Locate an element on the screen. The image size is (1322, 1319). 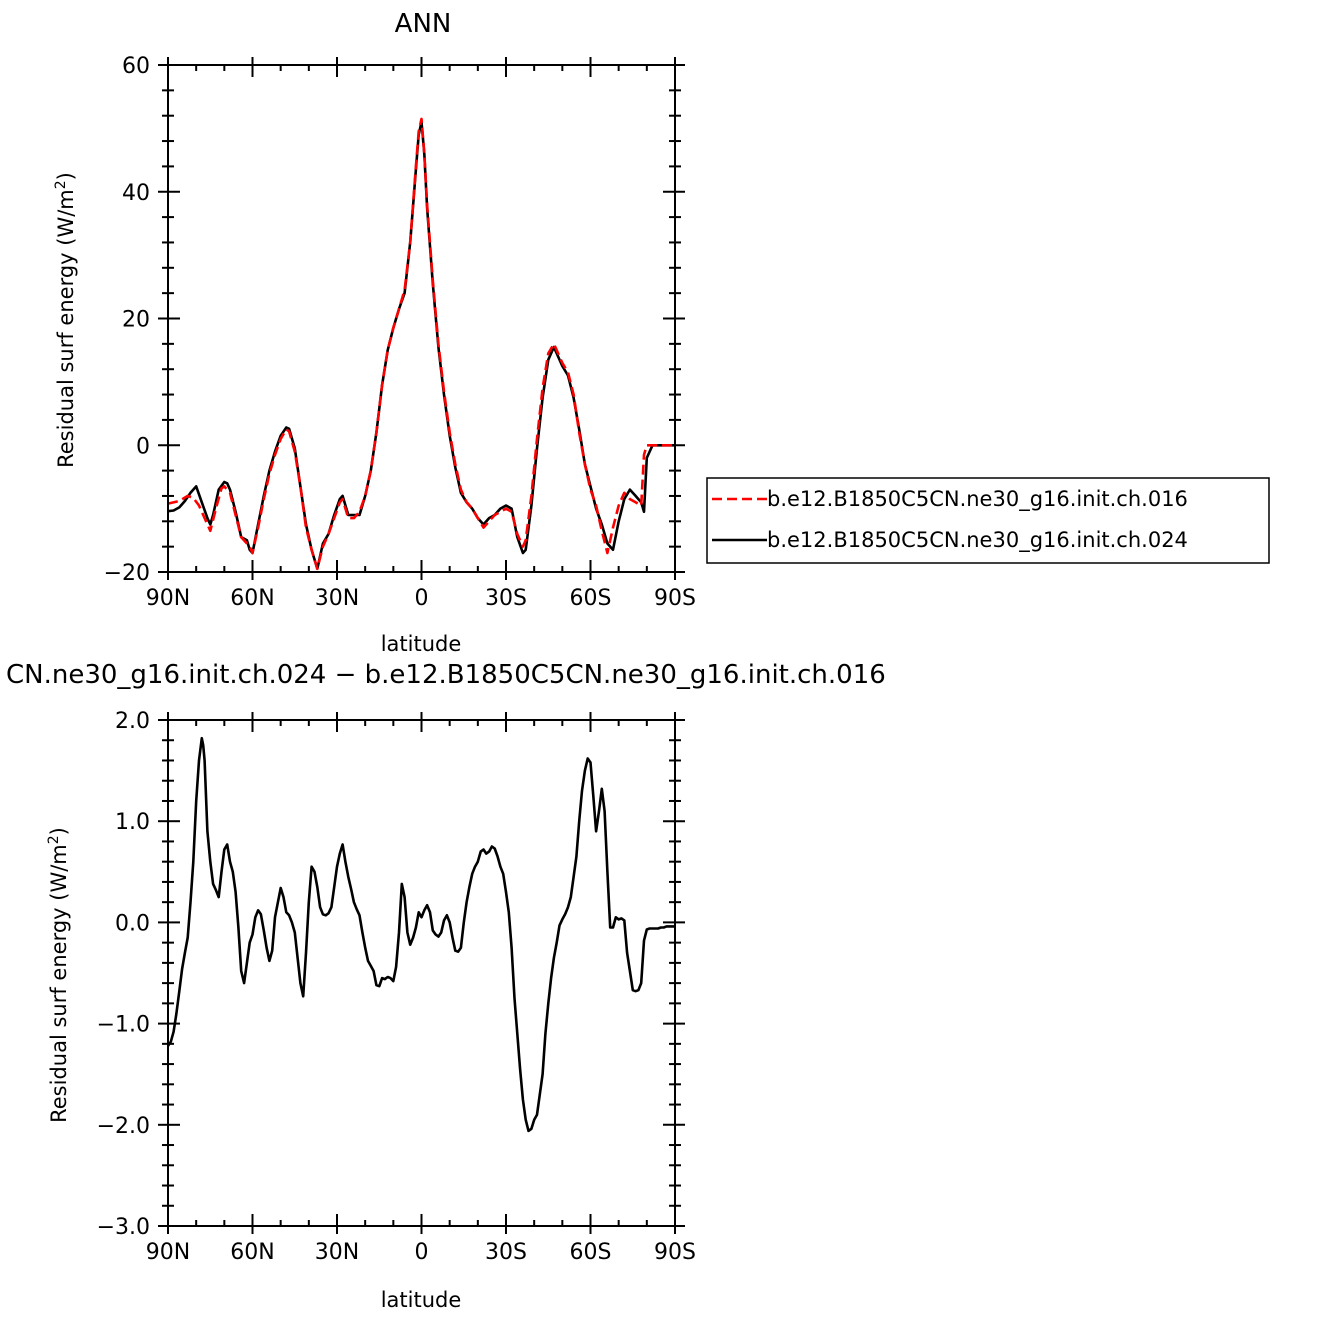
y-tick-label: −20 is located at coordinates (127, 573).